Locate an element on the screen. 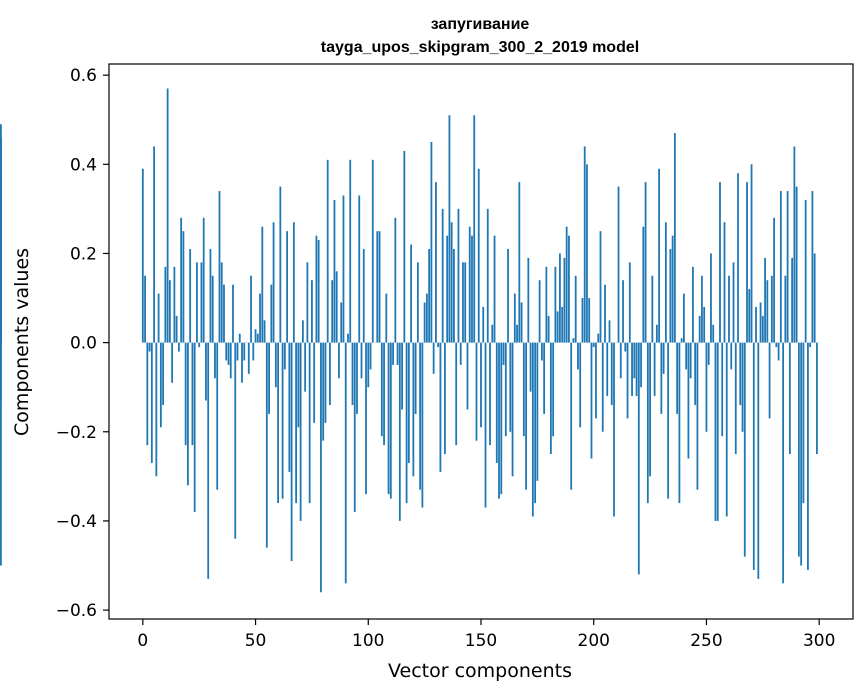 Image resolution: width=867 pixels, height=696 pixels. y-axis-ticks: −0.6 −0.4 −0.2 0.0 0.2 0.4 0.6 is located at coordinates (82, 343).